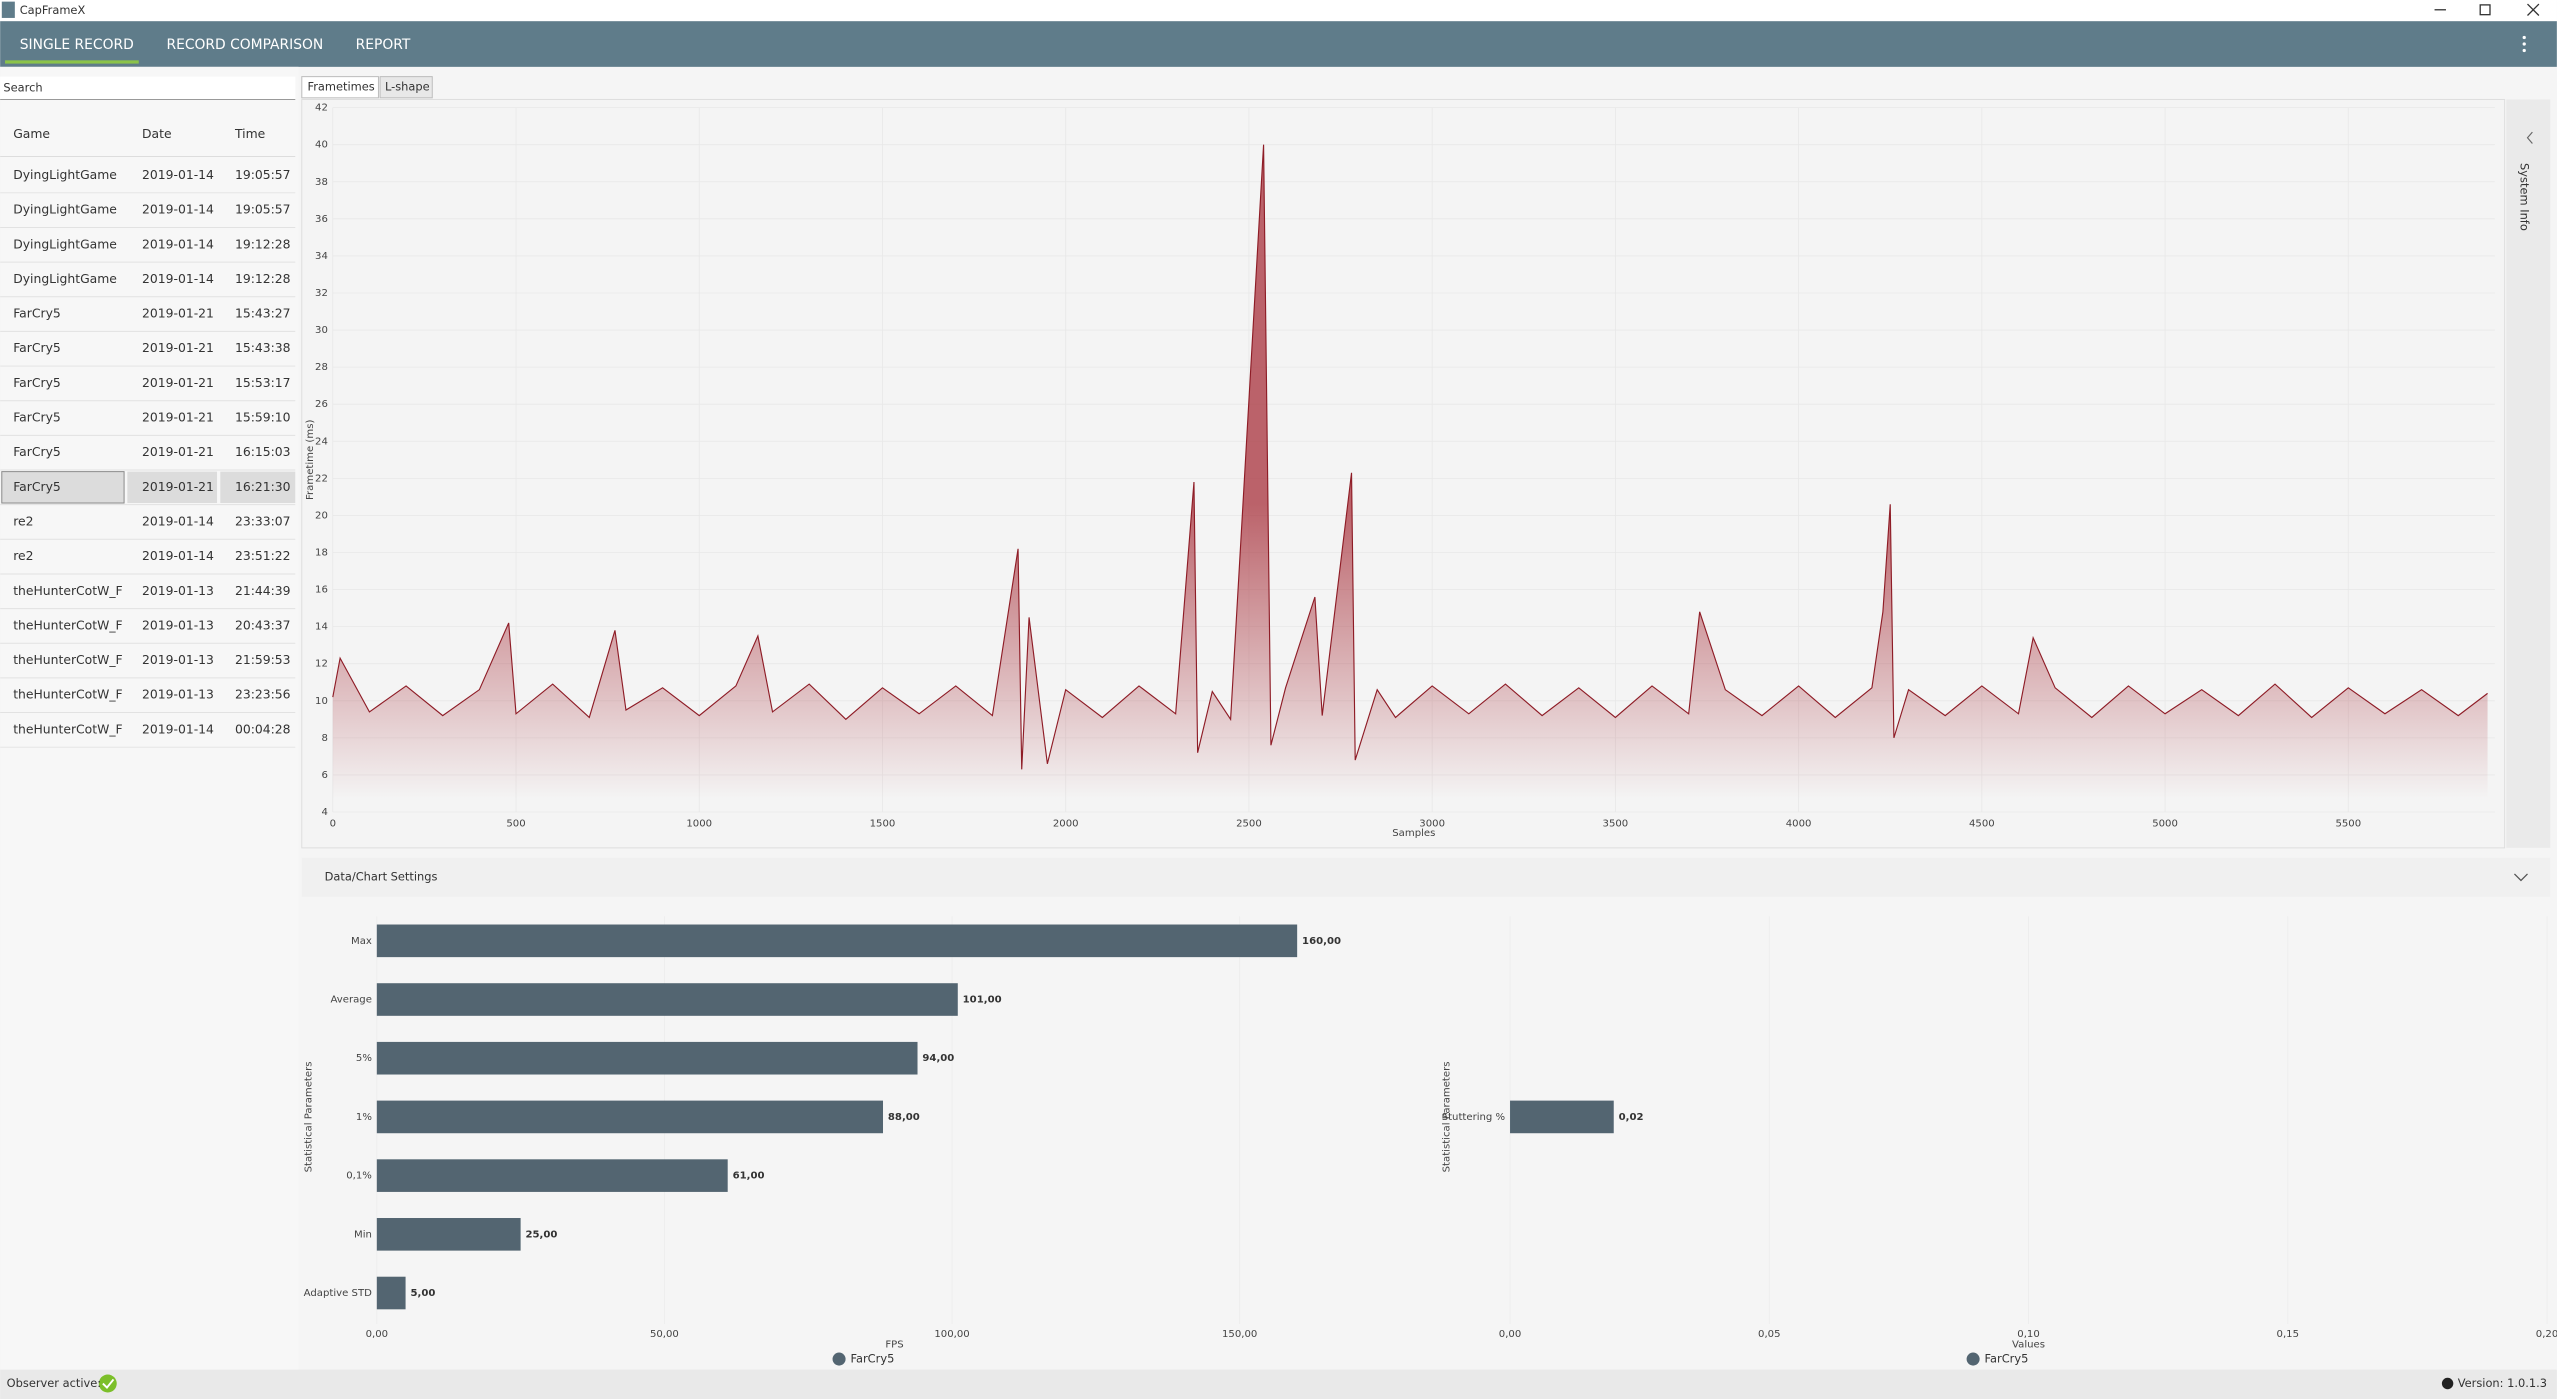  I want to click on x-axis-title: Values, so click(2028, 1344).